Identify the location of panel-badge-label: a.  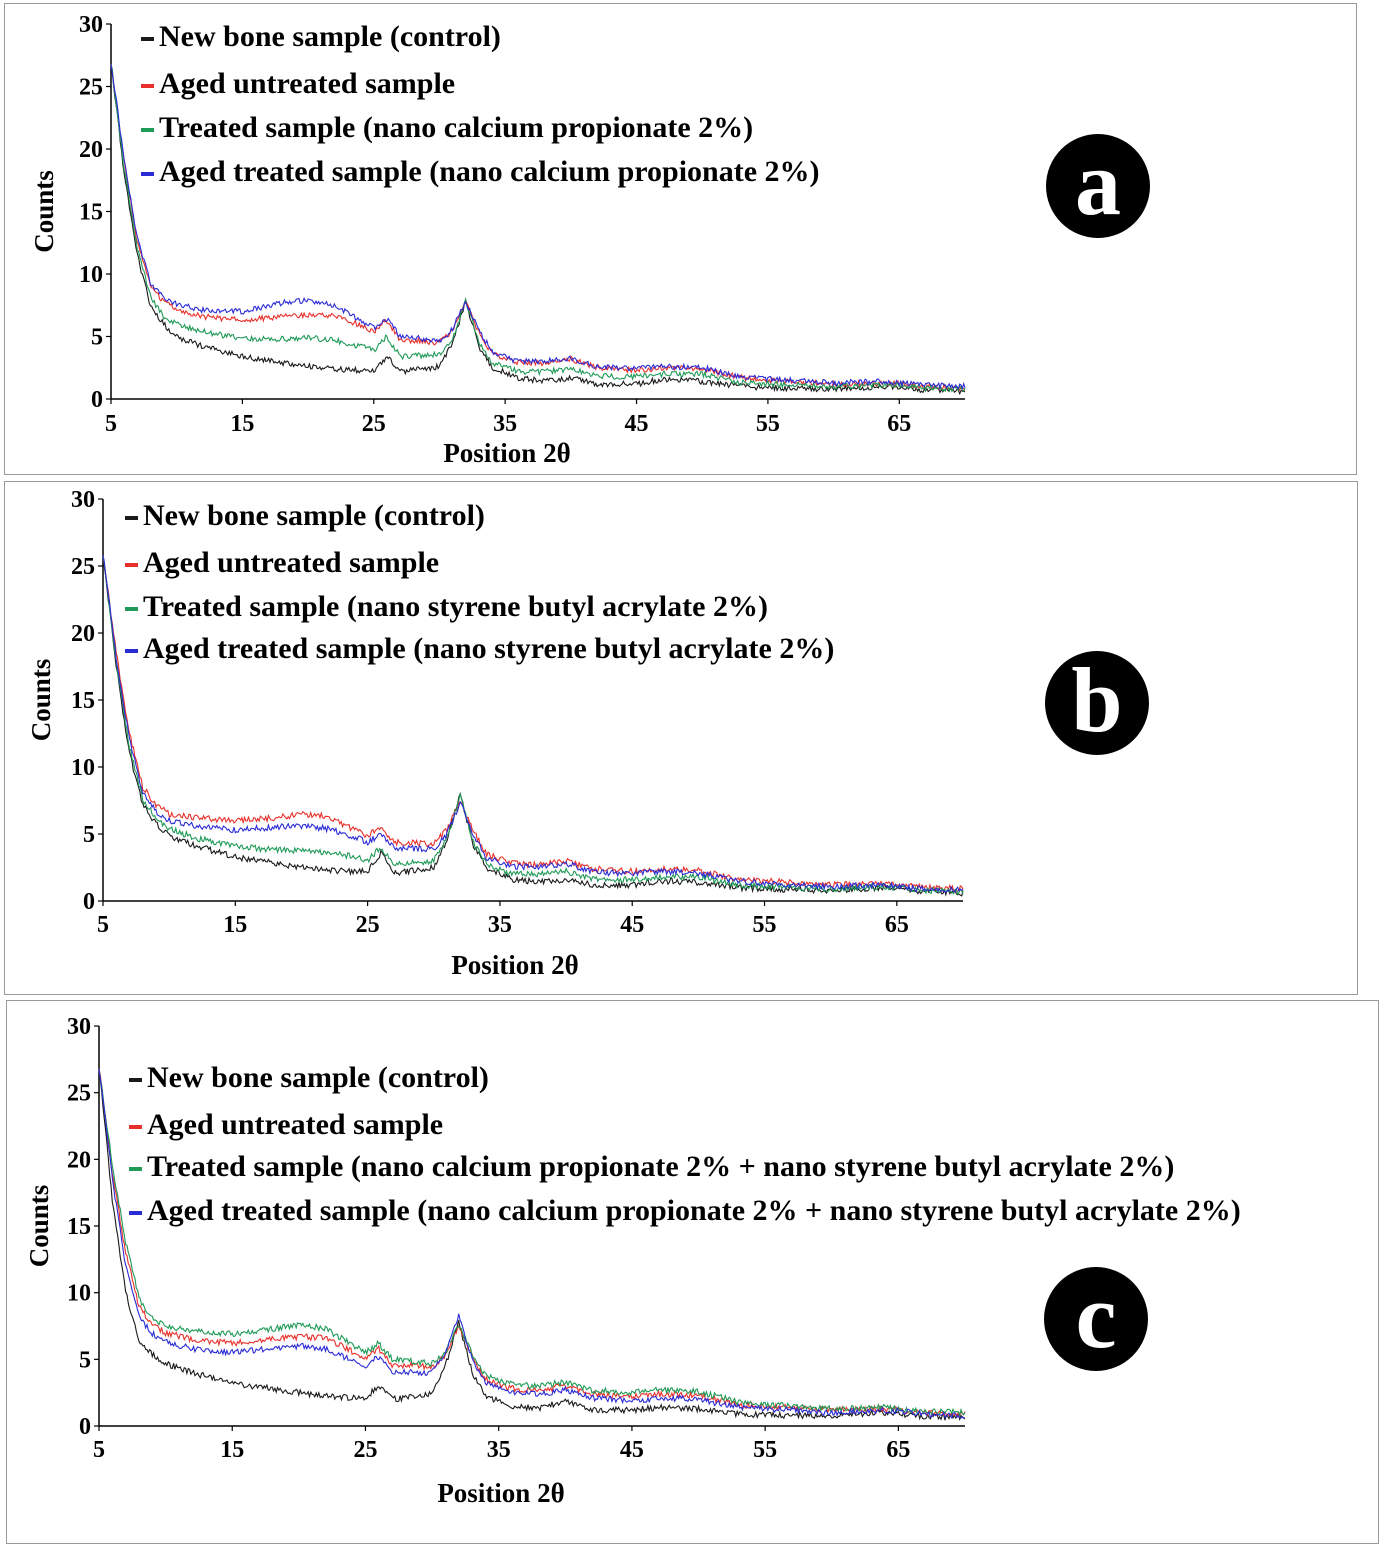
(1098, 183).